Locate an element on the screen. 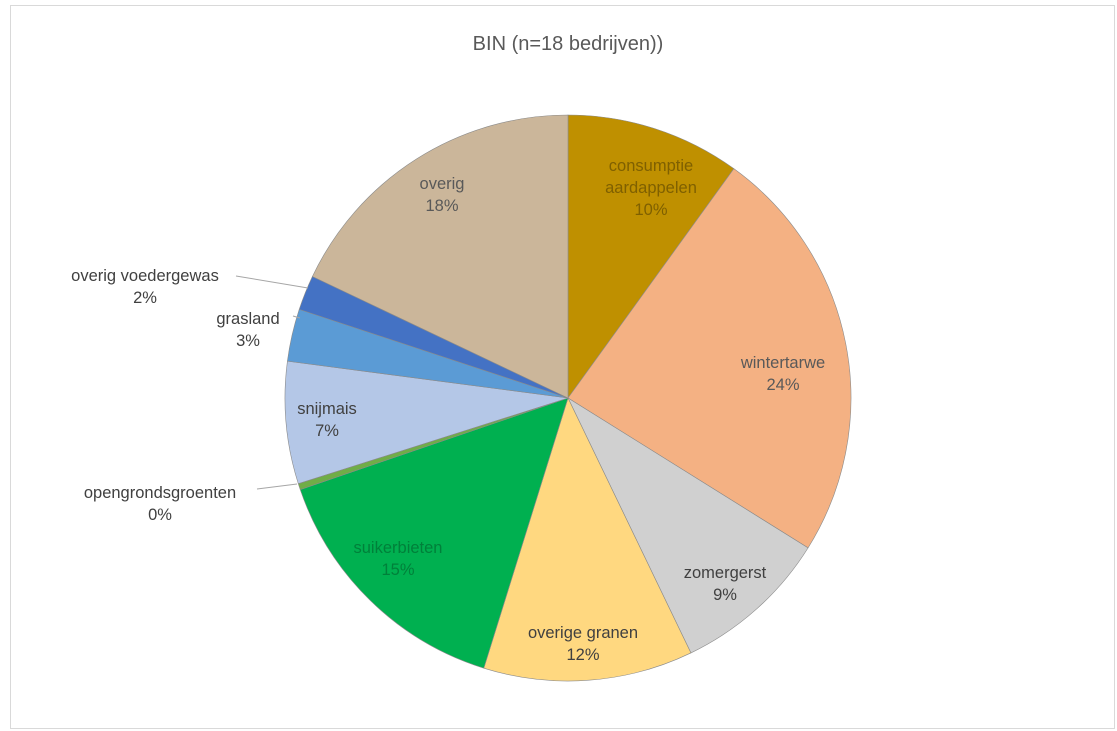 This screenshot has height=731, width=1117. slice-name-label: overig voedergewas is located at coordinates (145, 276).